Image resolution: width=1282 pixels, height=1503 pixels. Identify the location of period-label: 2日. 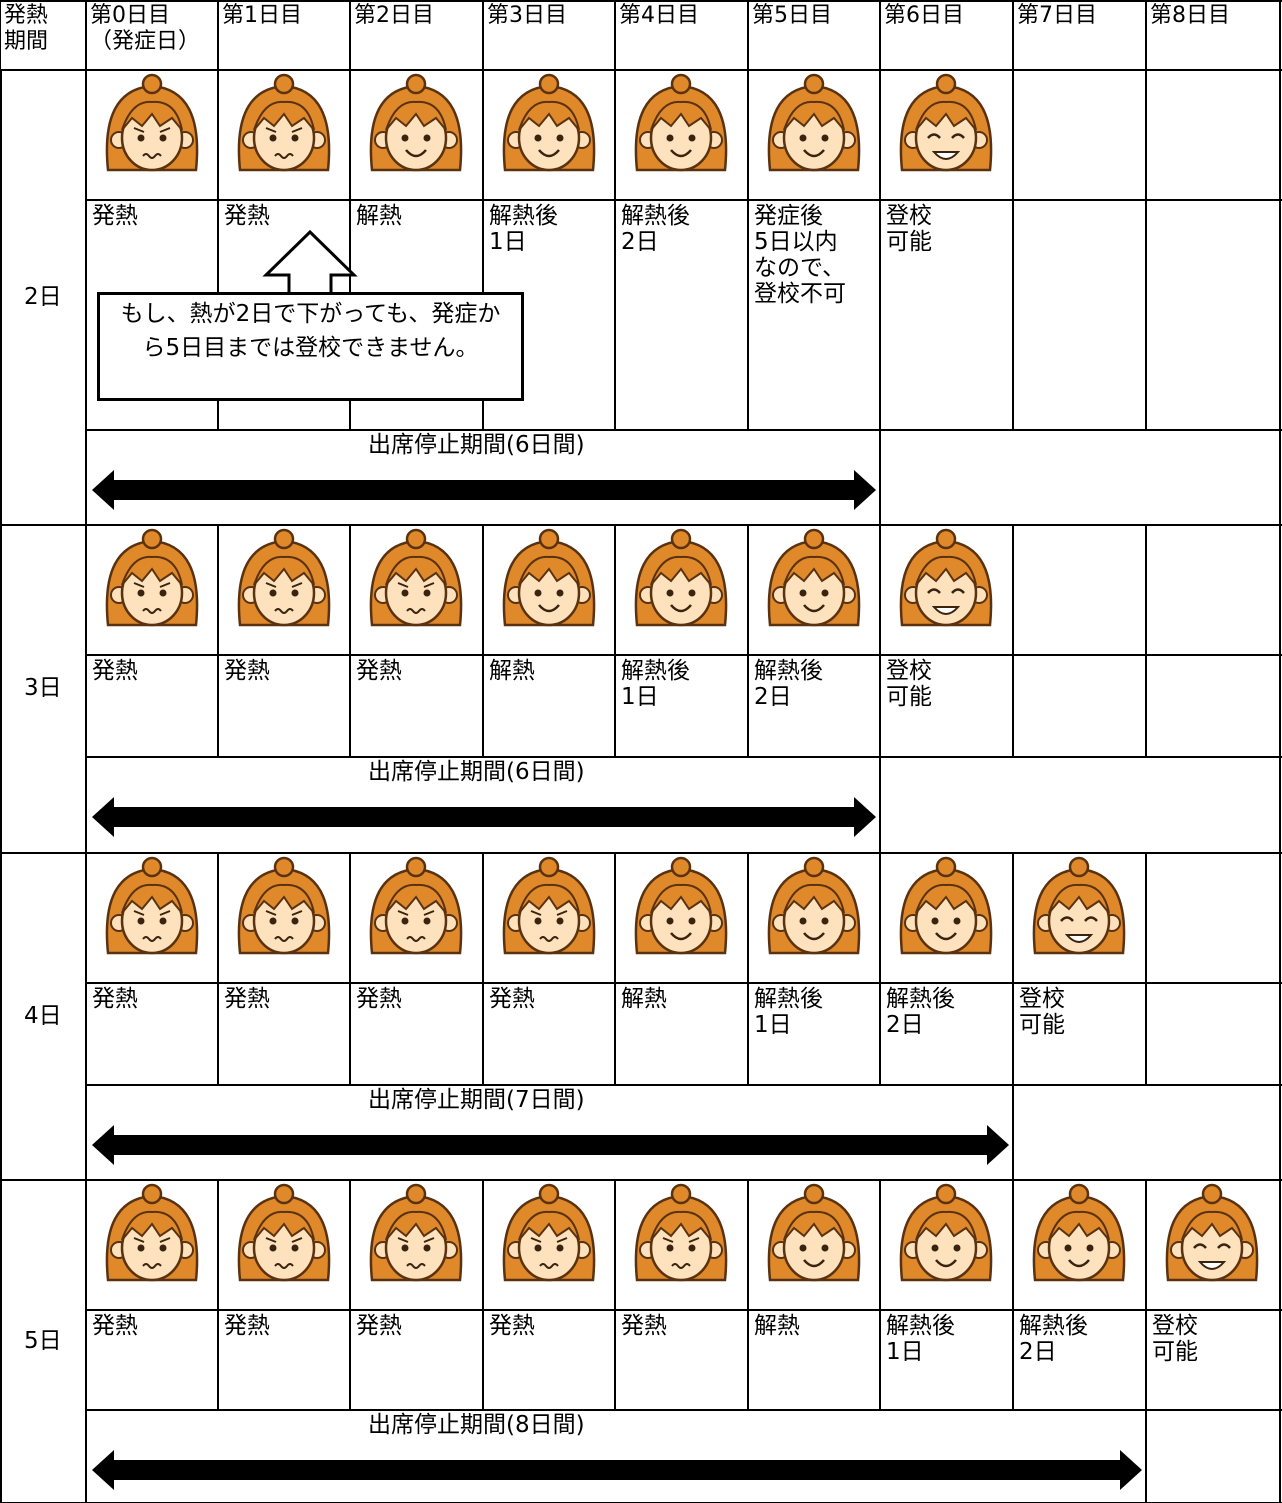
(43, 296).